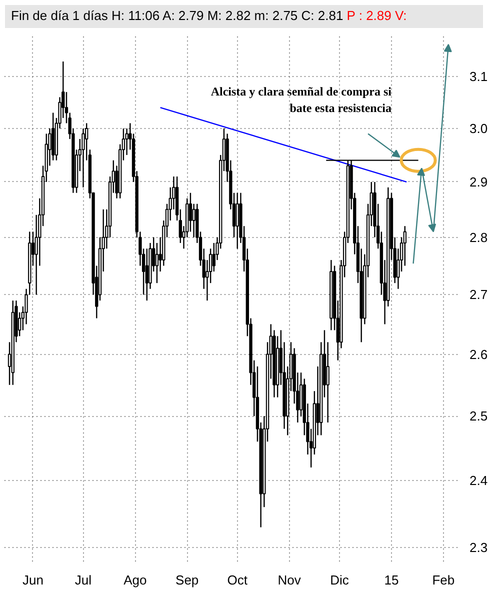  Describe the element at coordinates (443, 580) in the screenshot. I see `x-tick-label: Feb` at that location.